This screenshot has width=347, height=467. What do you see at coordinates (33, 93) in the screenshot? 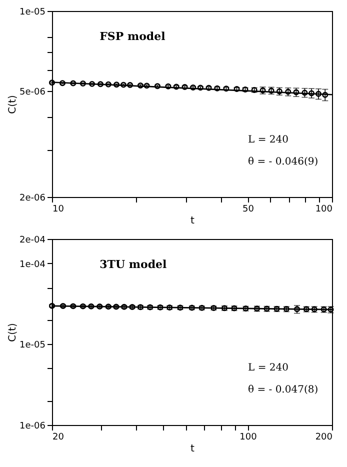
I see `y-tick-label: 5e-06` at bounding box center [33, 93].